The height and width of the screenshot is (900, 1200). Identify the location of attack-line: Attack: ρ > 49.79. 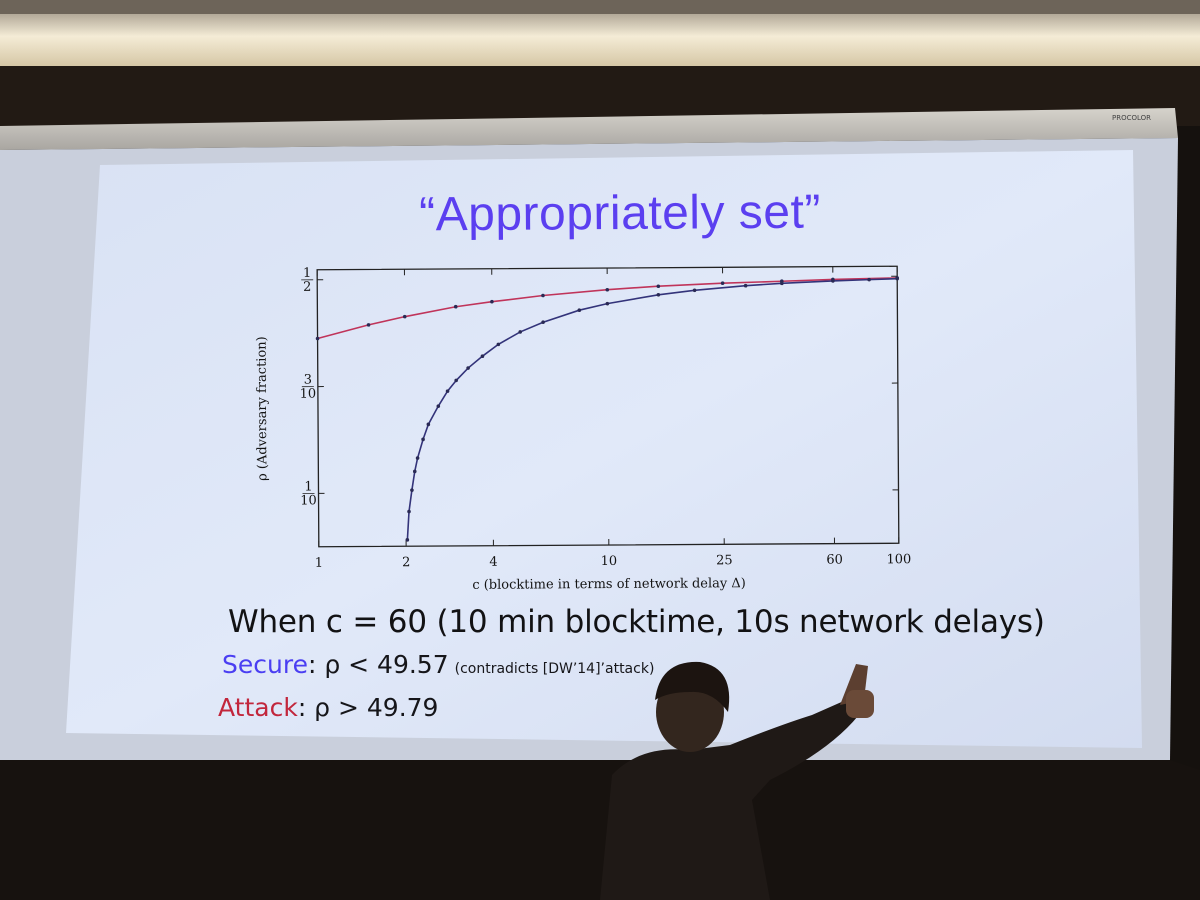
(328, 707).